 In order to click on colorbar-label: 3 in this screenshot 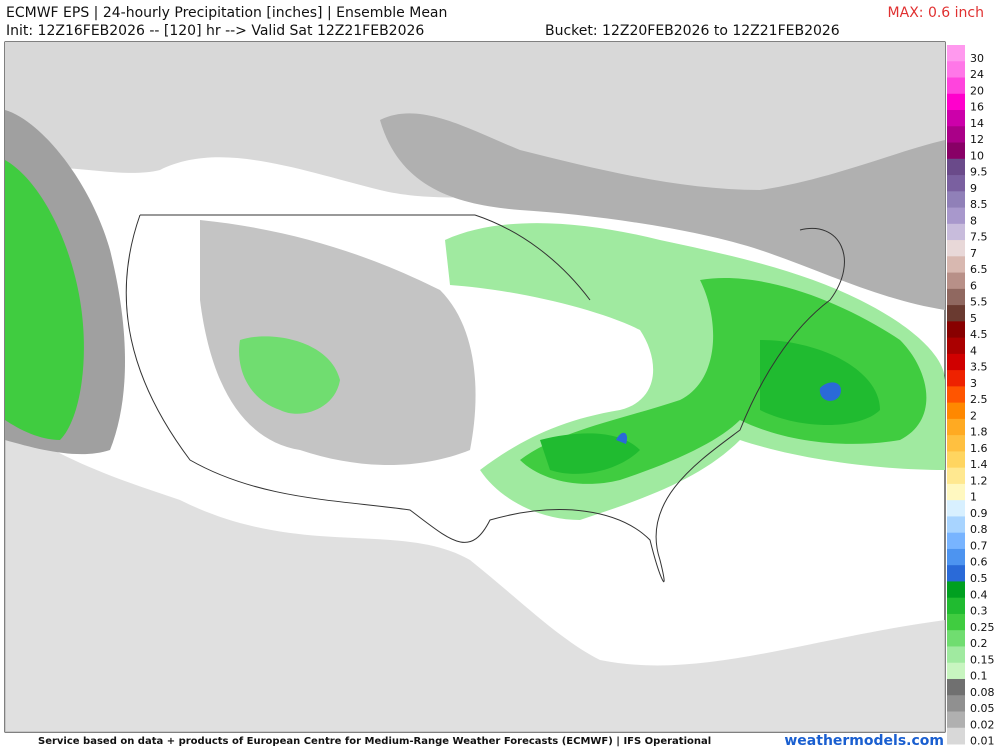, I will do `click(973, 383)`.